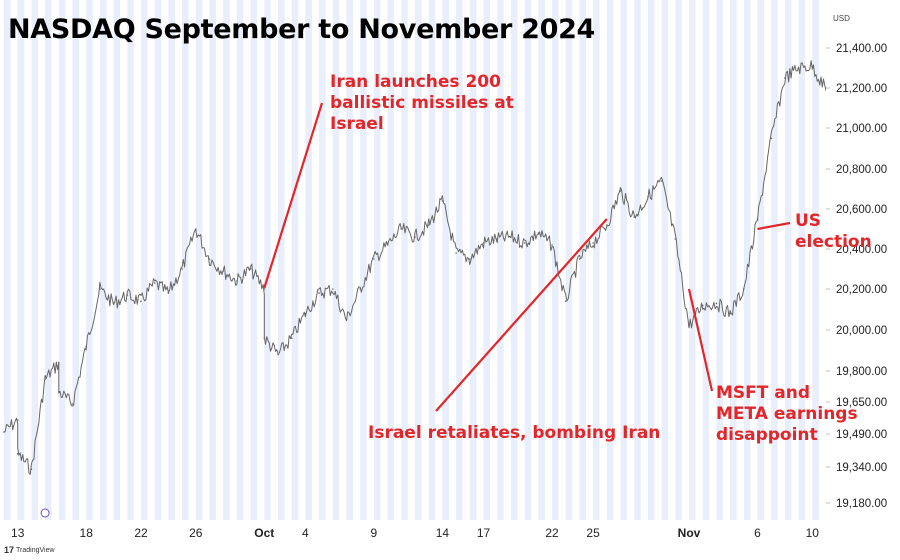 The height and width of the screenshot is (560, 900). Describe the element at coordinates (514, 433) in the screenshot. I see `annotation-israel-retaliates: Israel retaliates, bombing Iran` at that location.